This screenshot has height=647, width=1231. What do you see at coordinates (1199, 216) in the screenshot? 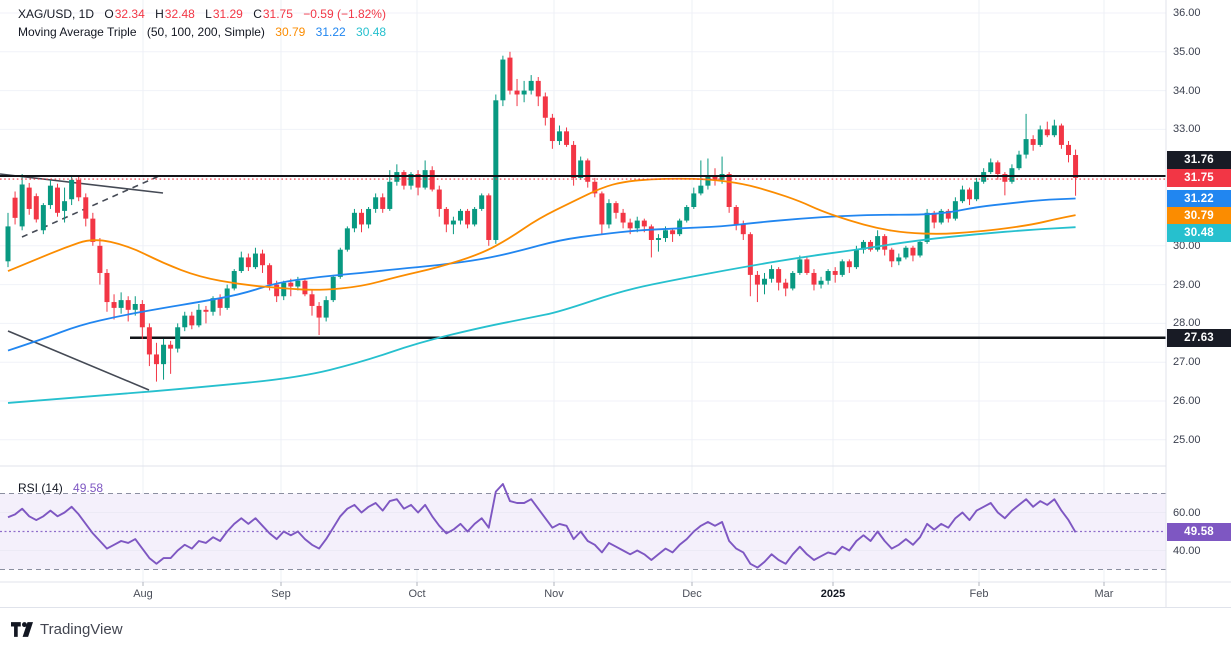
I see `price-label-badge: 30.79` at bounding box center [1199, 216].